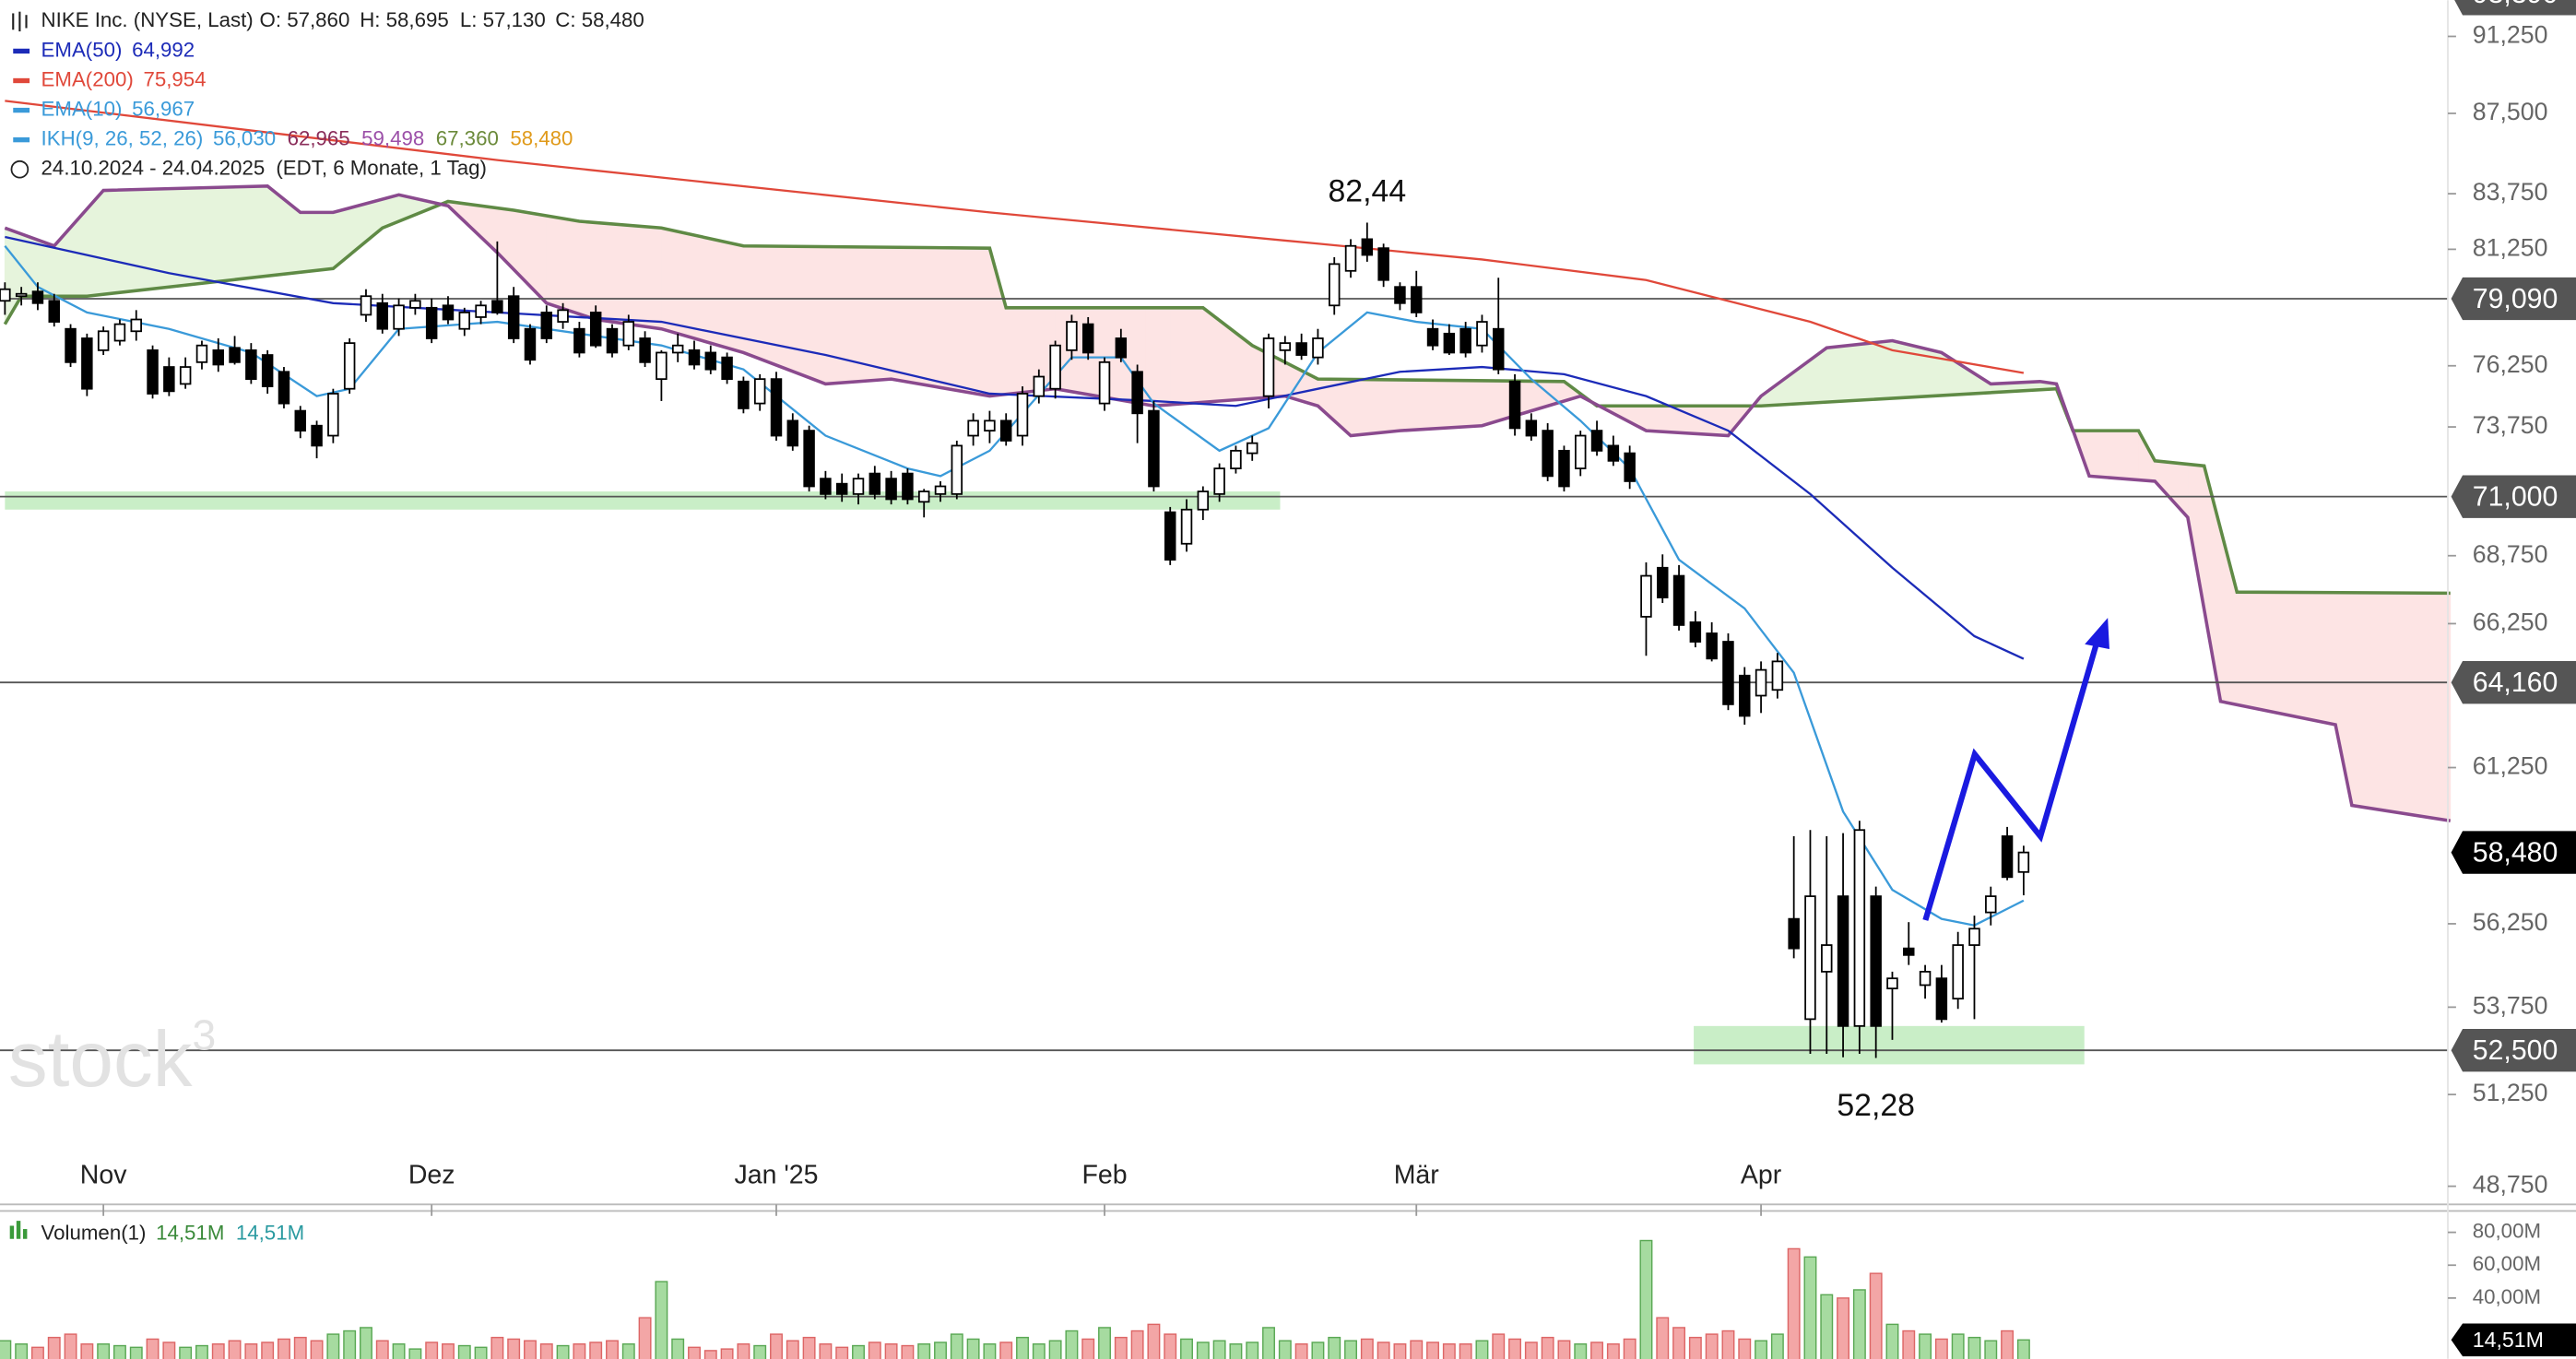  What do you see at coordinates (431, 1175) in the screenshot?
I see `x-tick-label: Dez` at bounding box center [431, 1175].